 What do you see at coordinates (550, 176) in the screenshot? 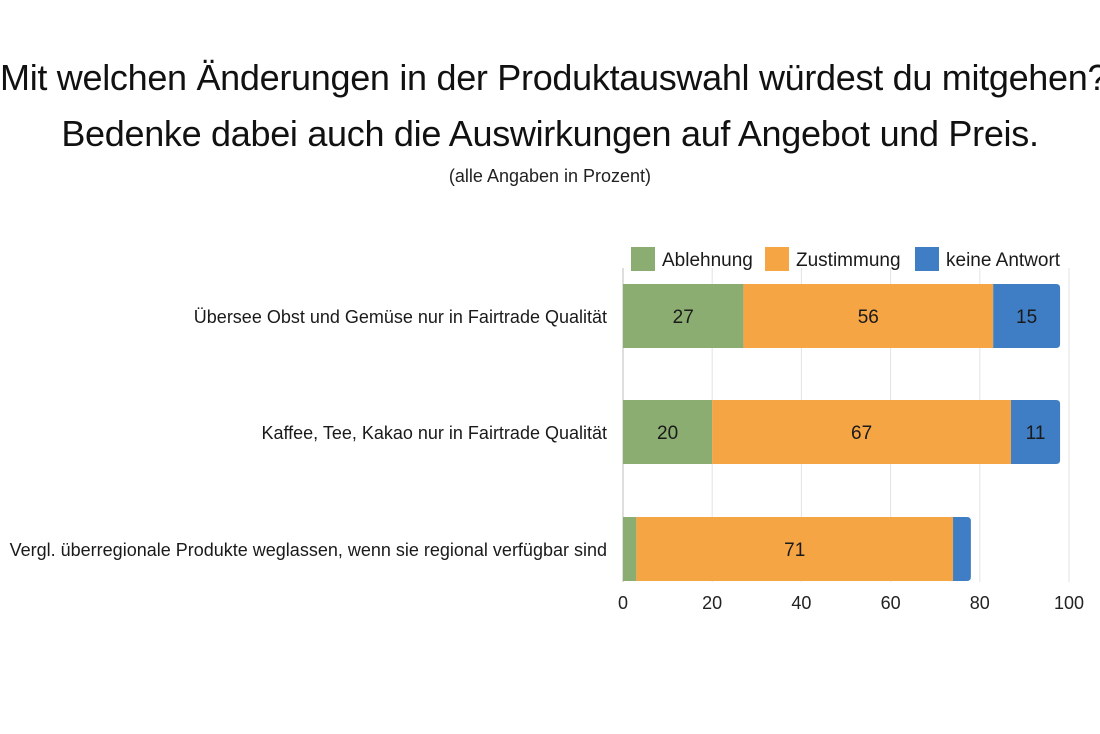
I see `chart-subtitle: (alle Angaben in Prozent)` at bounding box center [550, 176].